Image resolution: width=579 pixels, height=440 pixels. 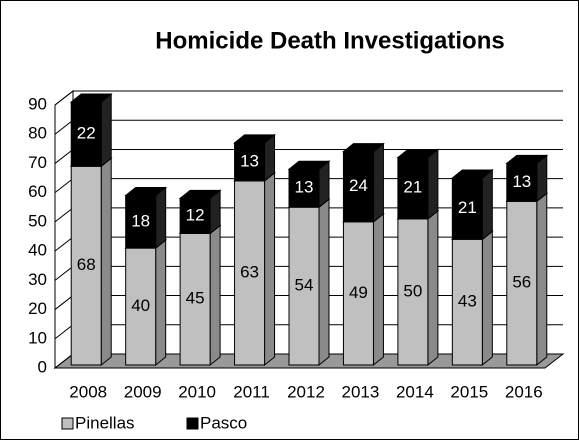 What do you see at coordinates (37, 133) in the screenshot?
I see `y-tick-label: 80` at bounding box center [37, 133].